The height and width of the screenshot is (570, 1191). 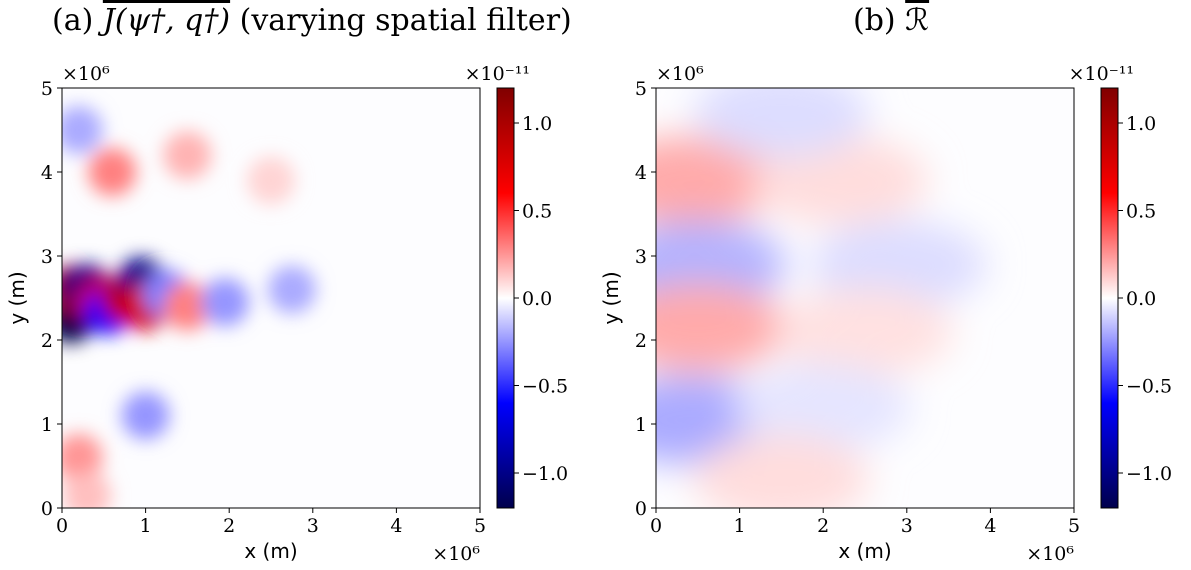 What do you see at coordinates (166, 20) in the screenshot?
I see `title-math-a: J(ψ†, q†)` at bounding box center [166, 20].